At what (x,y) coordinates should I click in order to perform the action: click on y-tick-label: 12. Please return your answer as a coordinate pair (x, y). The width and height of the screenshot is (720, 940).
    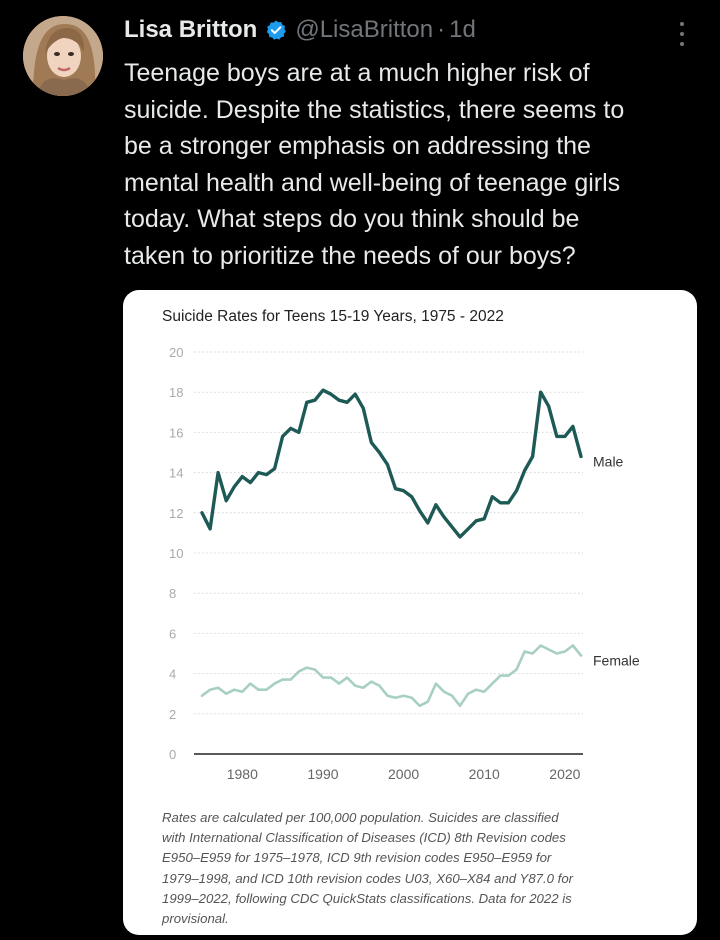
    Looking at the image, I should click on (176, 513).